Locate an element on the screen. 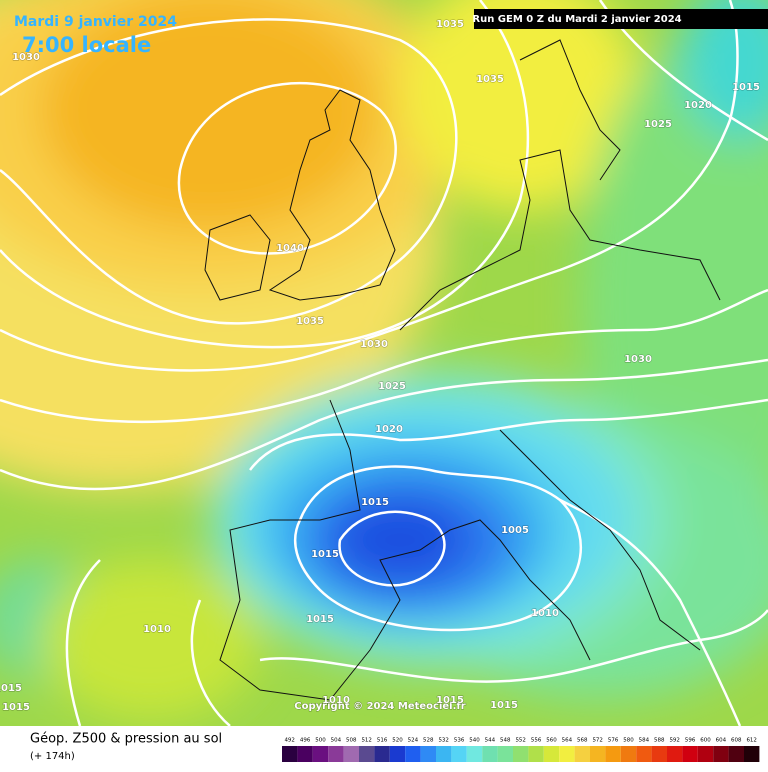 This screenshot has height=772, width=768. scale-label: 540 is located at coordinates (474, 741).